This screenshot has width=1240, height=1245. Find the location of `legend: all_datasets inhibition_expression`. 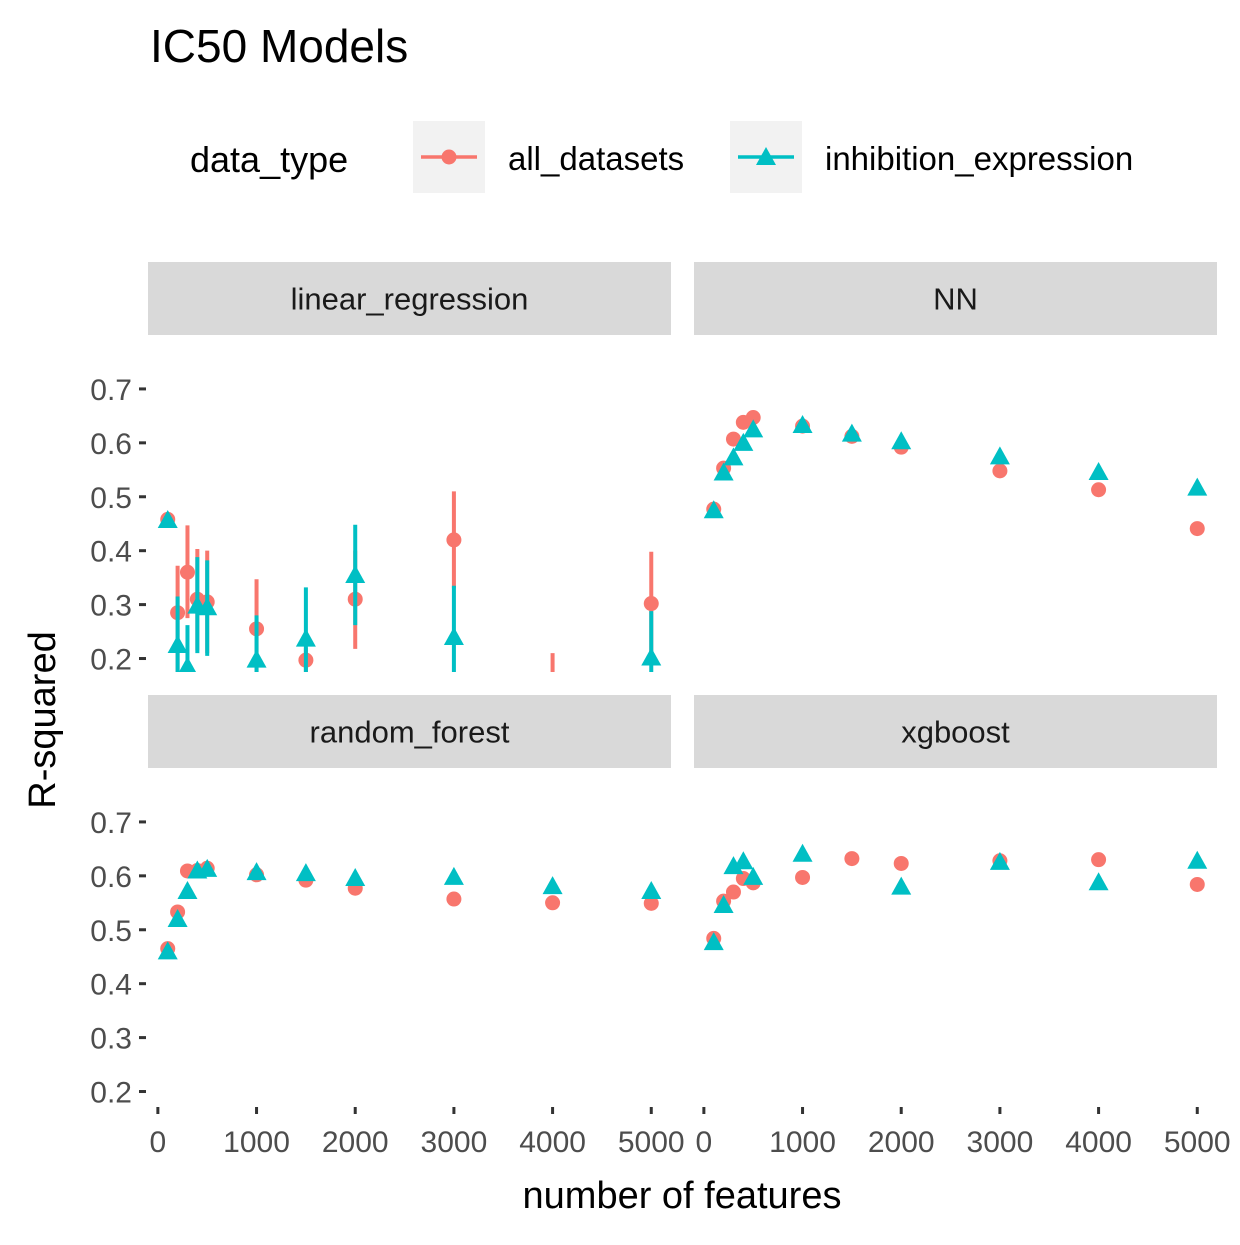

legend: all_datasets inhibition_expression is located at coordinates (773, 157).